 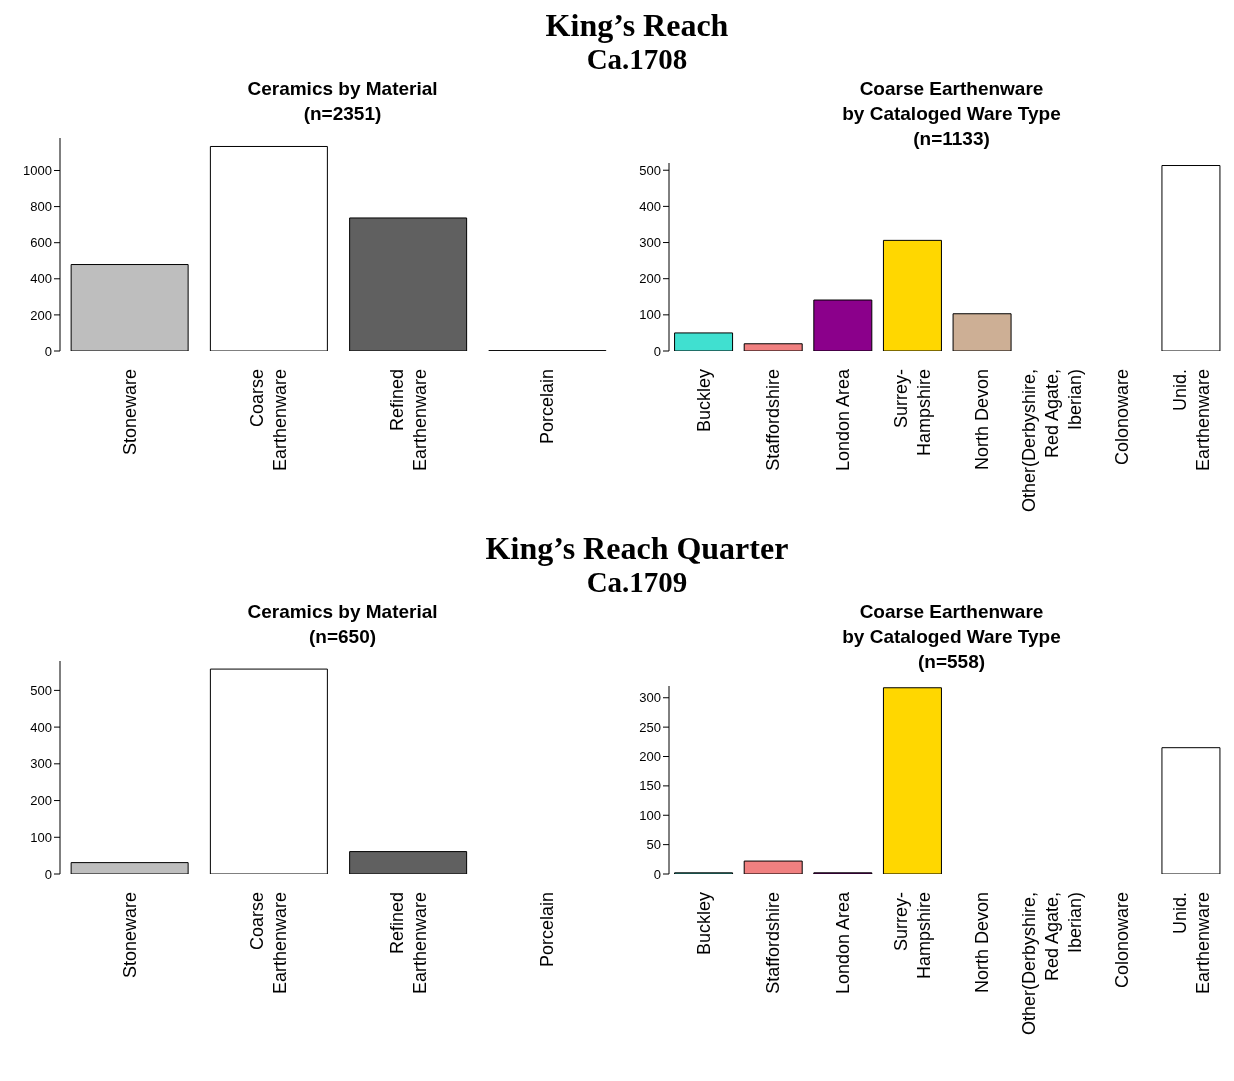 I want to click on y-tick-label: 600, so click(x=41, y=243).